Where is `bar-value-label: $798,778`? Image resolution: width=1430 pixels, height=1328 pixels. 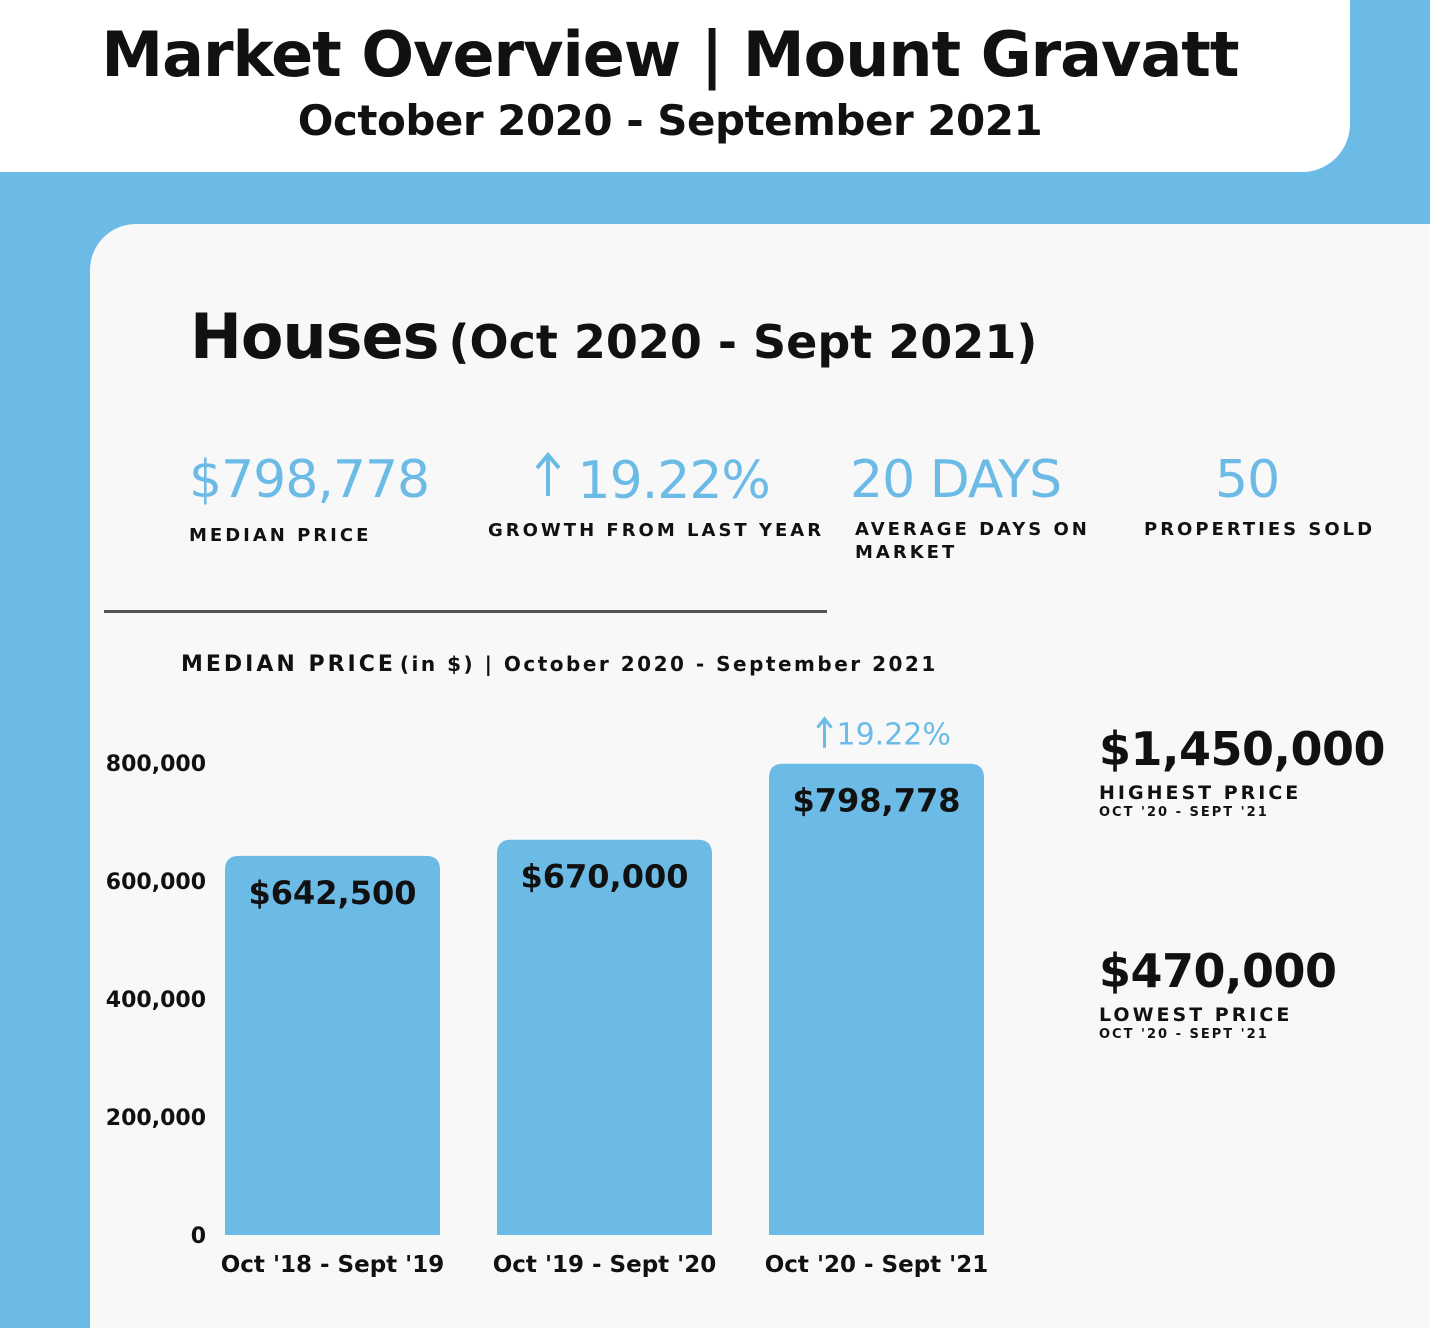 bar-value-label: $798,778 is located at coordinates (876, 801).